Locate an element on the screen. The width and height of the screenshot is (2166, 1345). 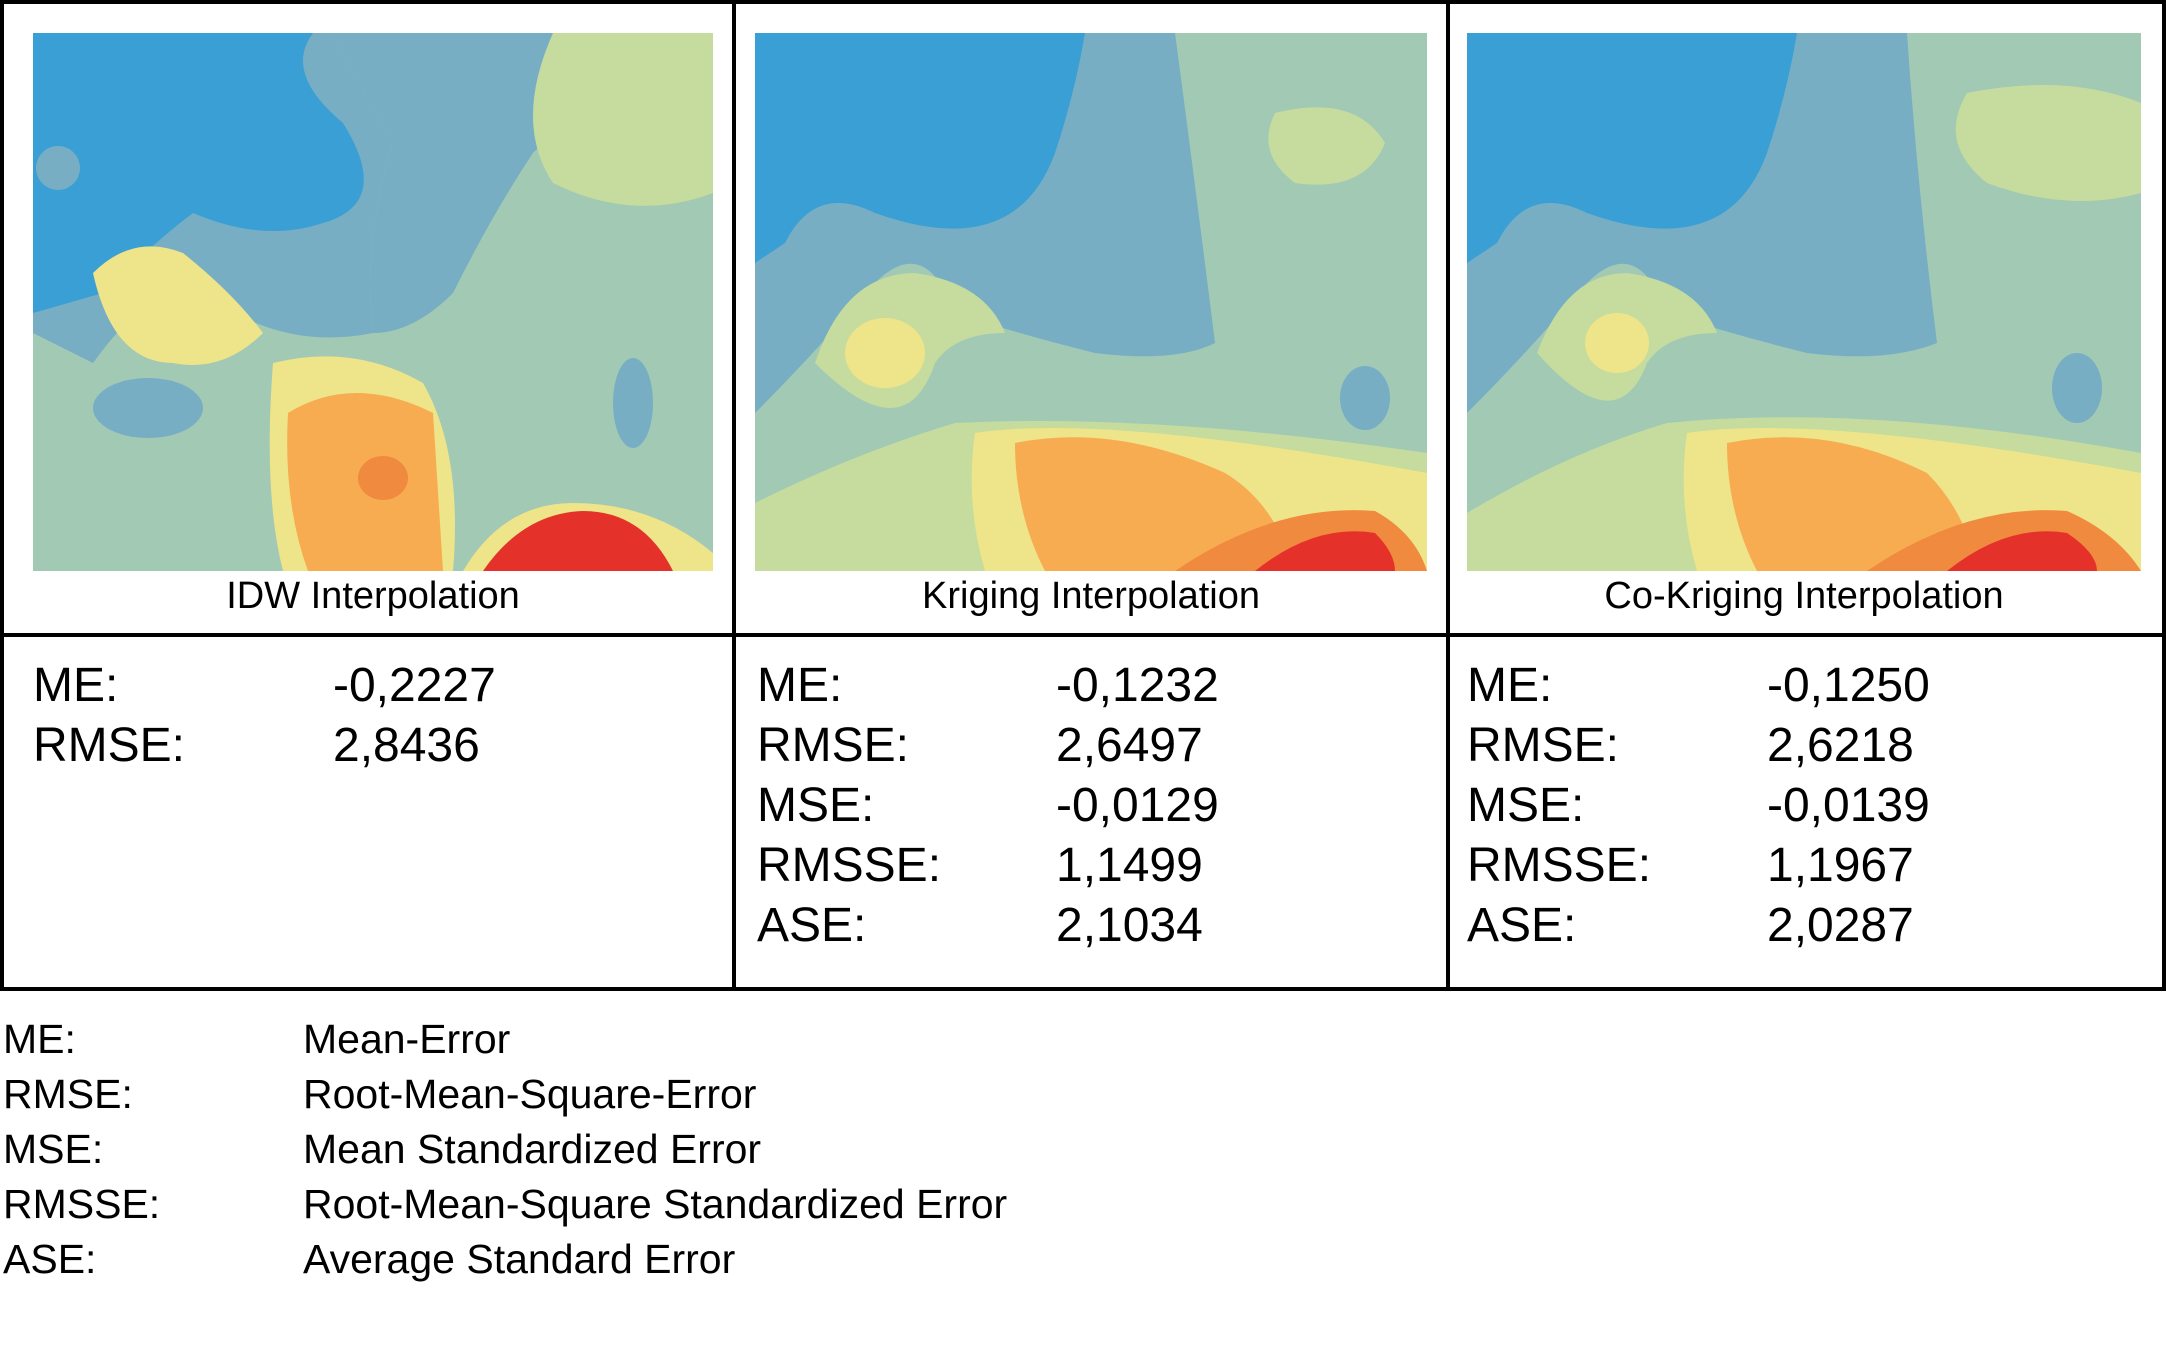
stat-row-ase: ASE: 2,1034 is located at coordinates (1092, 926).